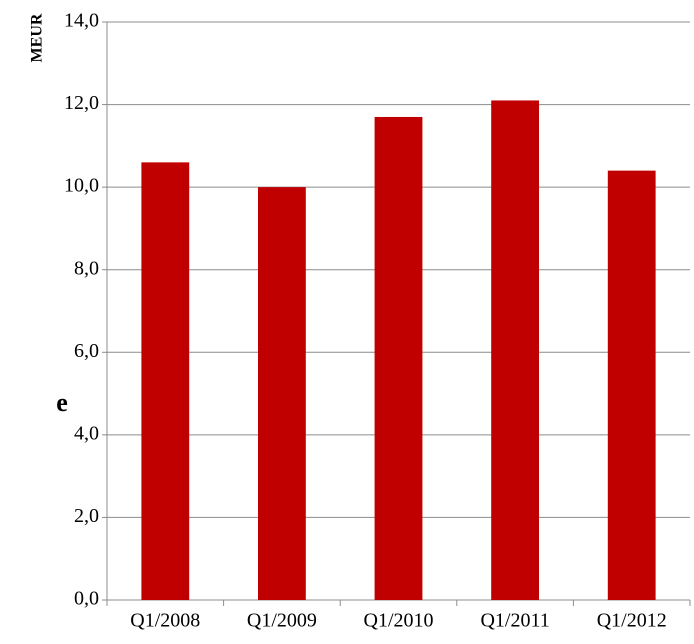 The width and height of the screenshot is (694, 644). I want to click on x-tick-label: Q1/2008, so click(165, 621).